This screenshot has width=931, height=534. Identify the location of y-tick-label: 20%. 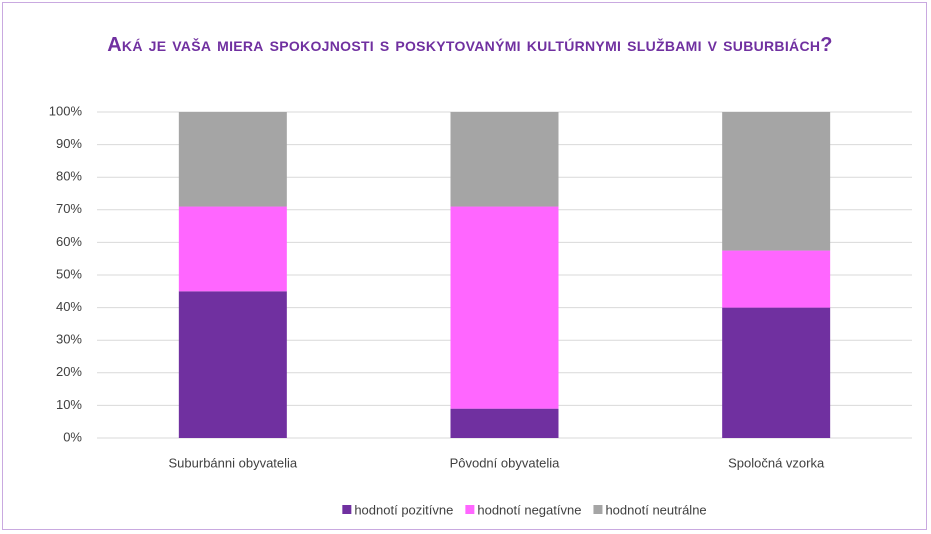
(69, 371).